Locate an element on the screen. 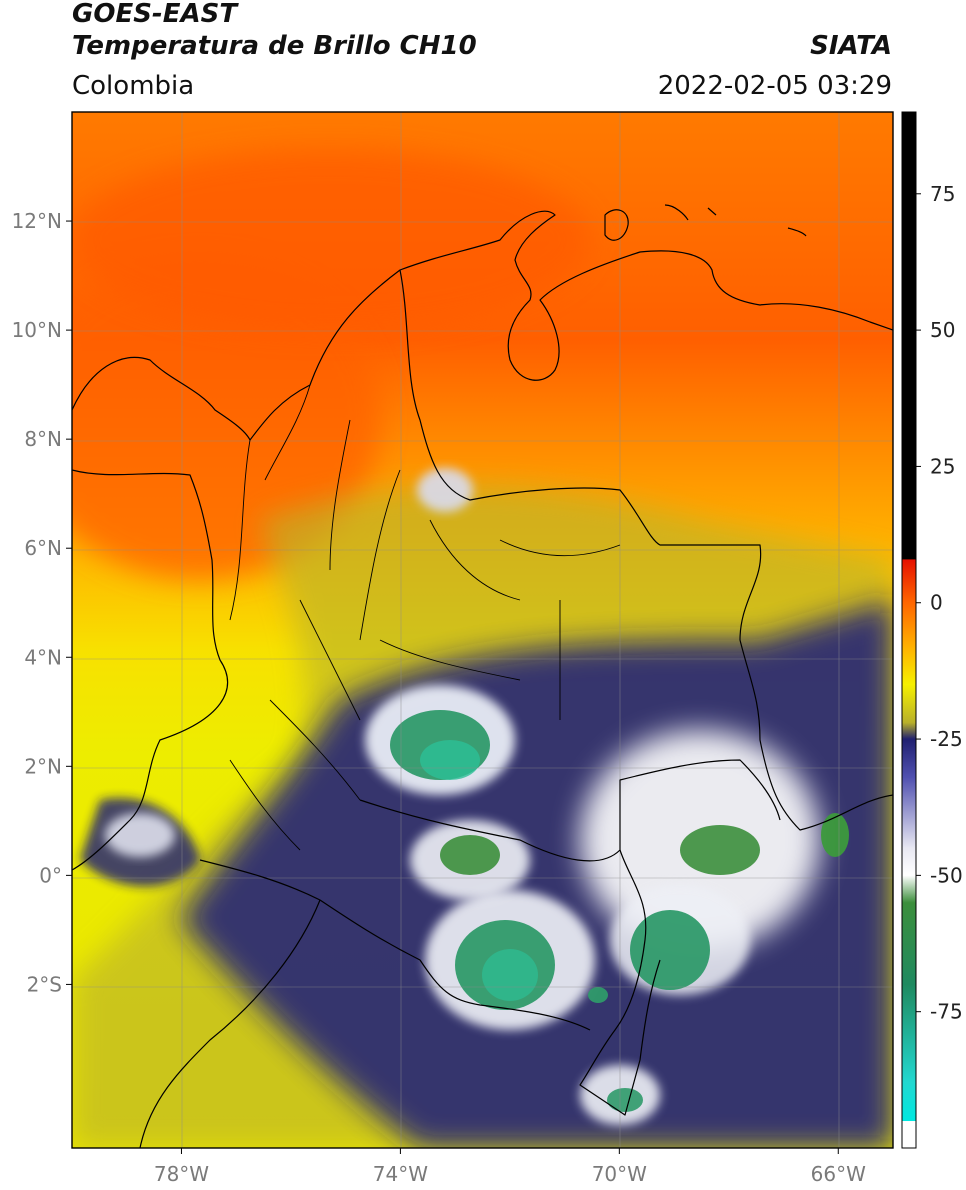 The height and width of the screenshot is (1190, 966). lon-tick-label: 70°W is located at coordinates (619, 1174).